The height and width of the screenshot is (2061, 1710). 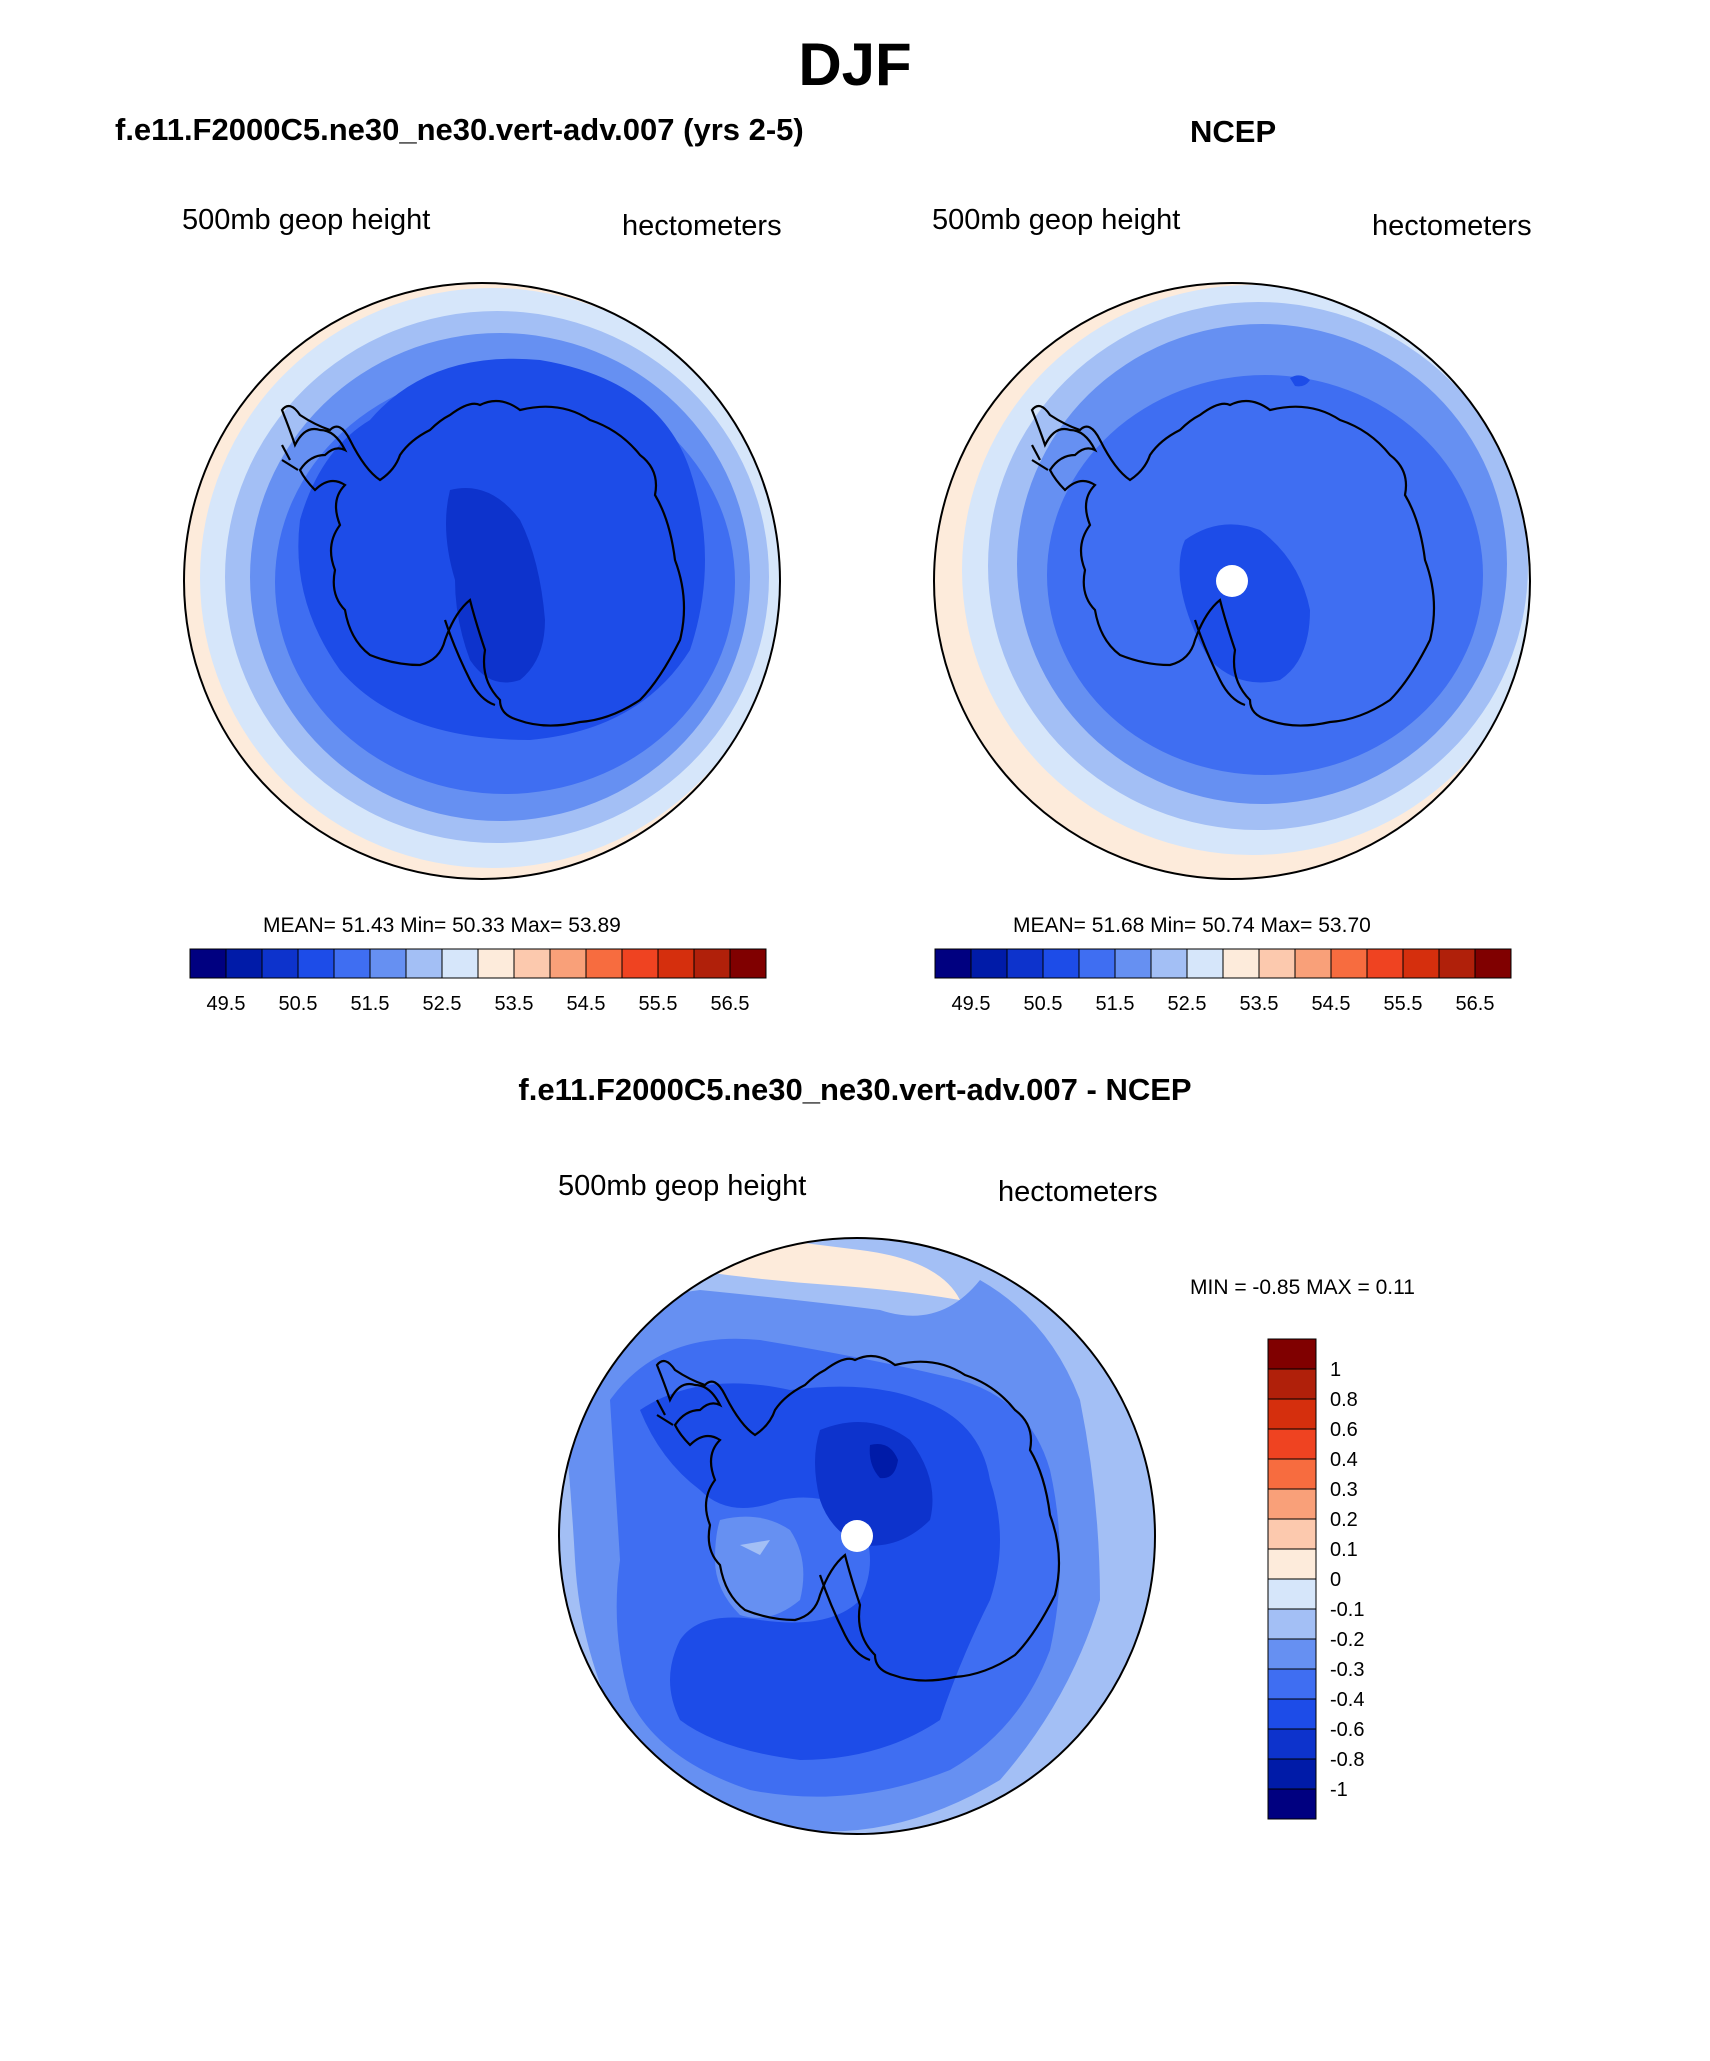 What do you see at coordinates (1259, 1004) in the screenshot?
I see `right-colorbar-tick-label: 53.5` at bounding box center [1259, 1004].